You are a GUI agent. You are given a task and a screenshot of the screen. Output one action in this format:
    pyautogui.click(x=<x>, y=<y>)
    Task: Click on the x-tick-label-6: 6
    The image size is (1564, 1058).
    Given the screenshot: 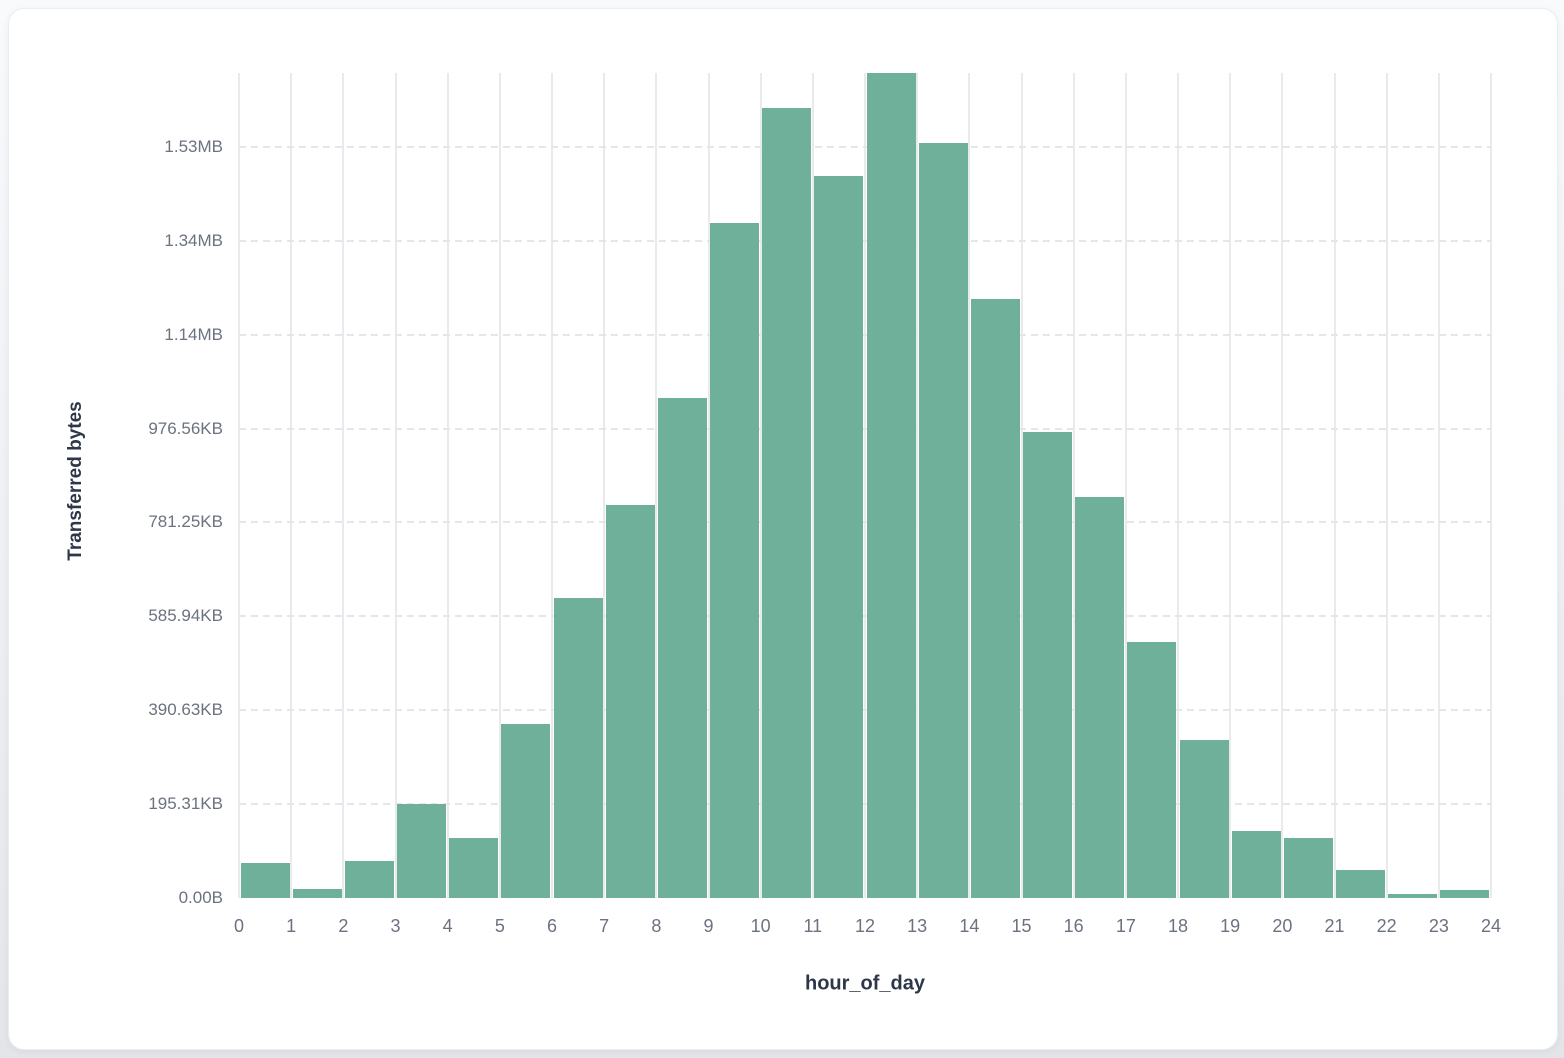 What is the action you would take?
    pyautogui.click(x=551, y=926)
    